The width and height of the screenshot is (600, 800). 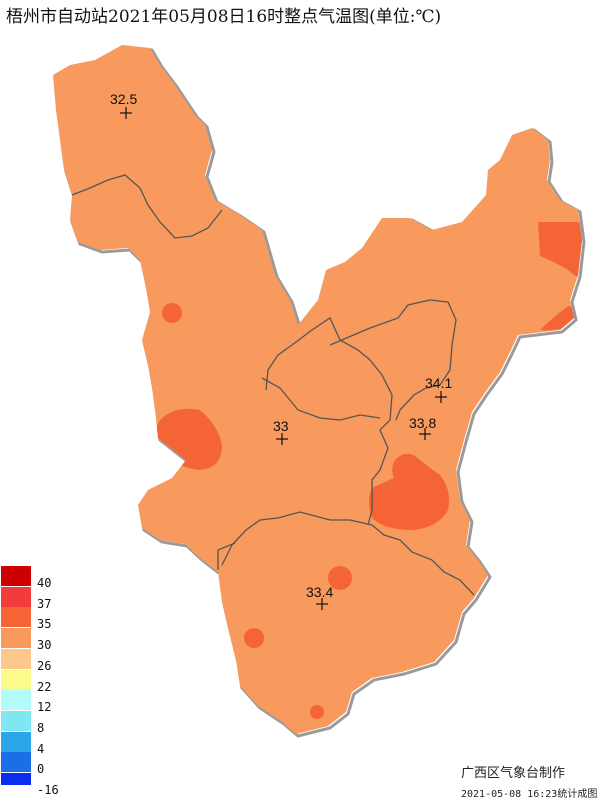 What do you see at coordinates (41, 769) in the screenshot?
I see `legend-label: 0` at bounding box center [41, 769].